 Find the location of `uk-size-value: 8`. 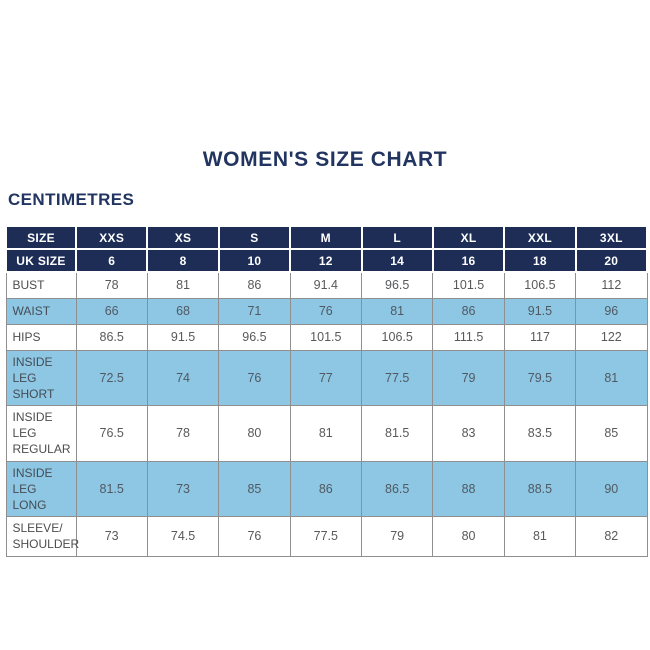

uk-size-value: 8 is located at coordinates (183, 260).